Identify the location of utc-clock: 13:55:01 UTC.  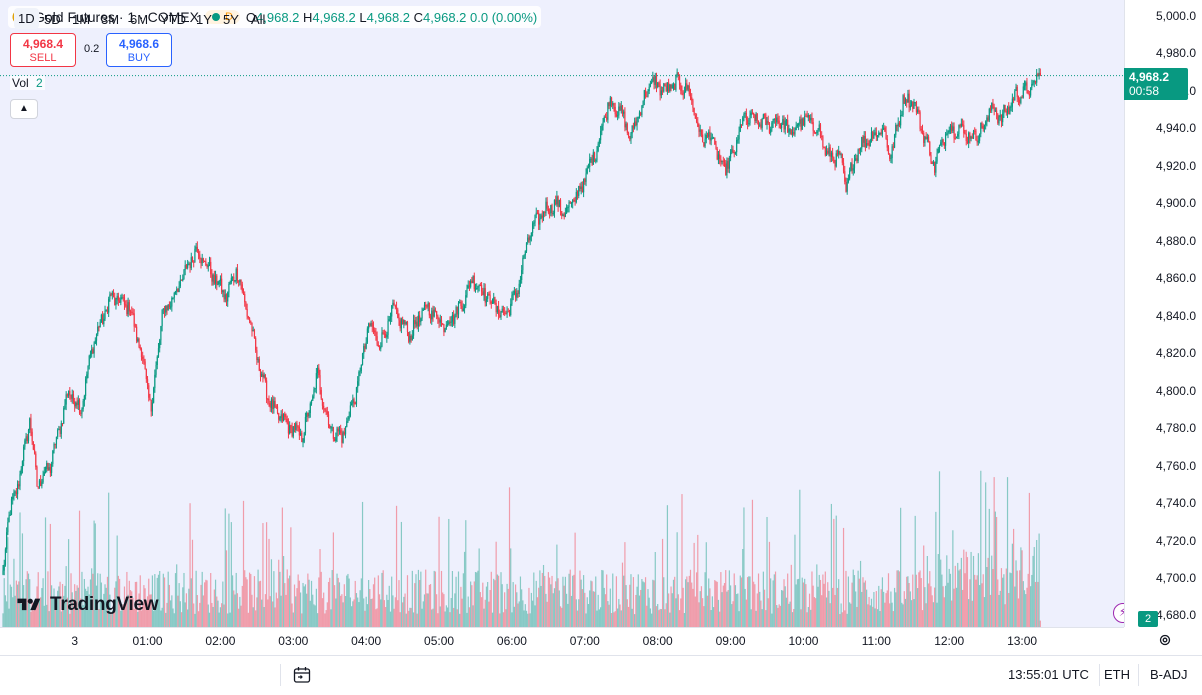
(1048, 674).